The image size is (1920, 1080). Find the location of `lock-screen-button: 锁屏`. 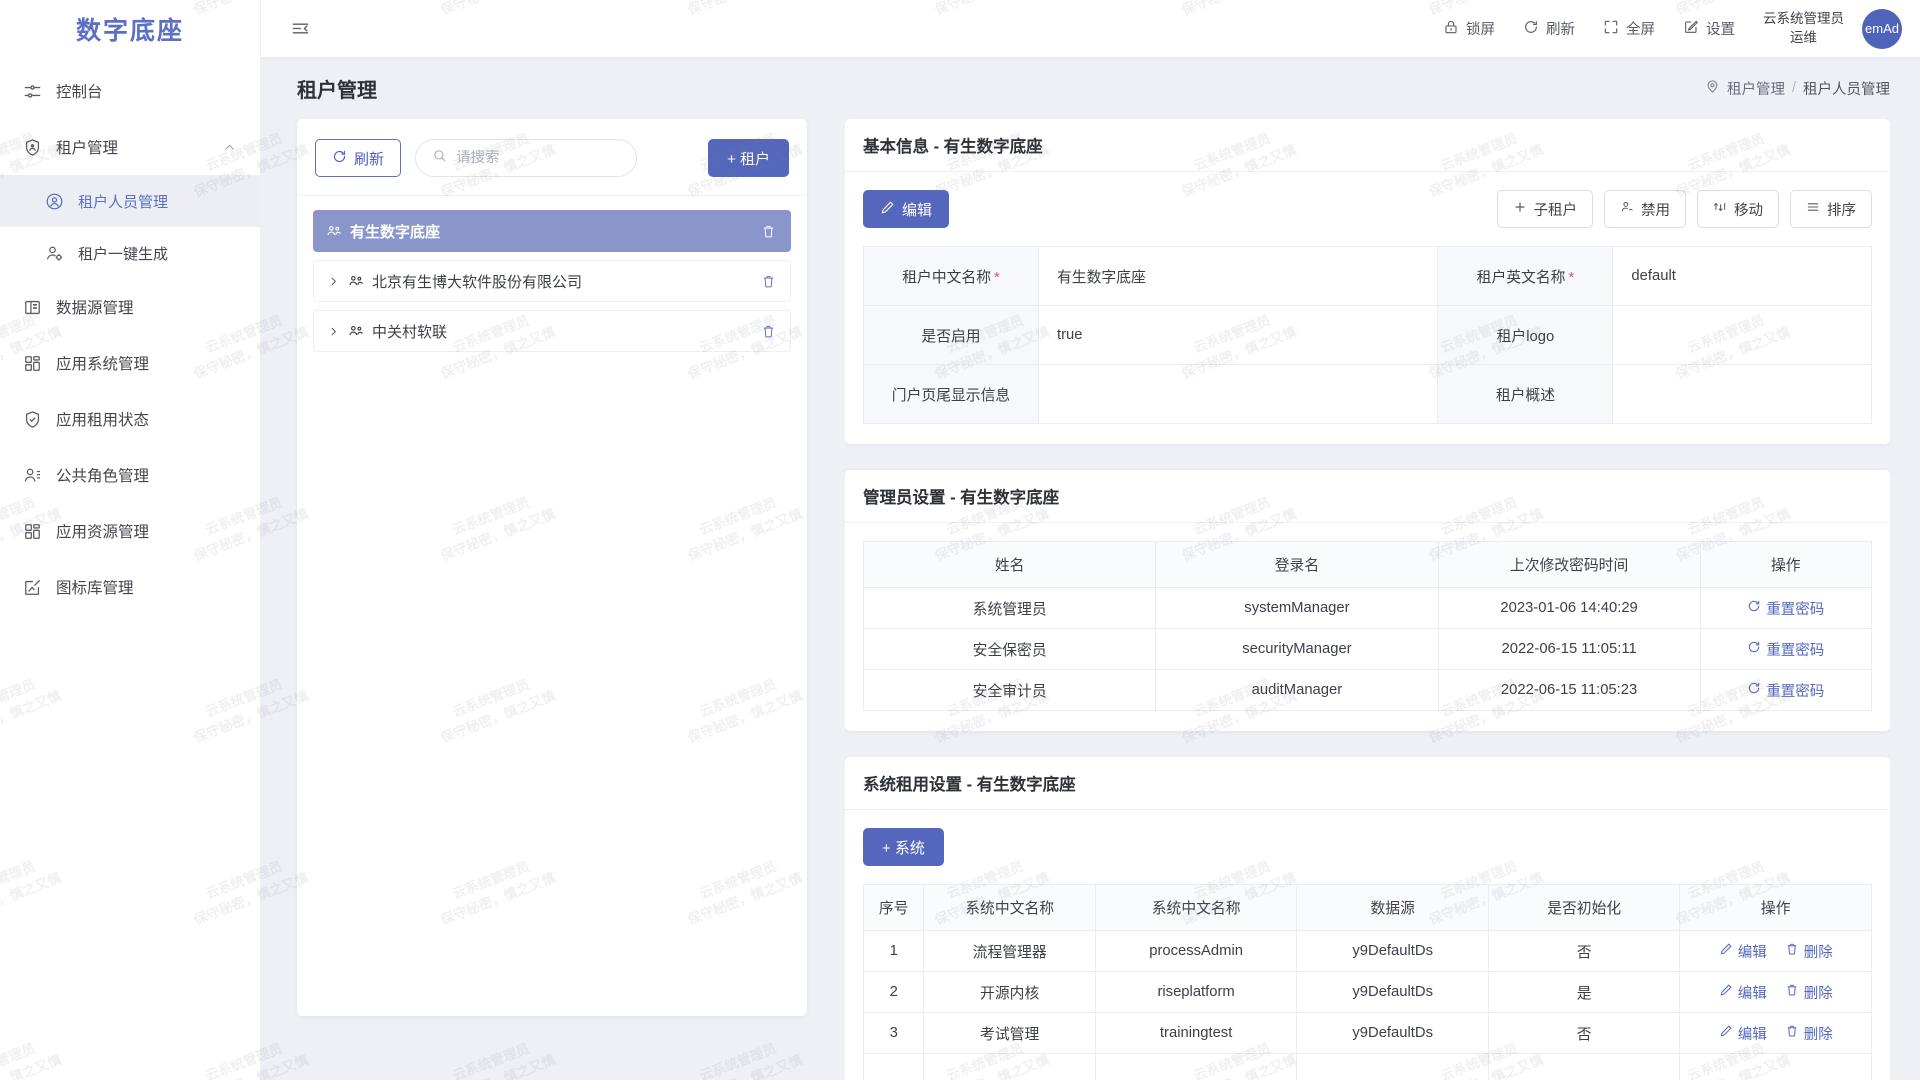

lock-screen-button: 锁屏 is located at coordinates (1469, 29).